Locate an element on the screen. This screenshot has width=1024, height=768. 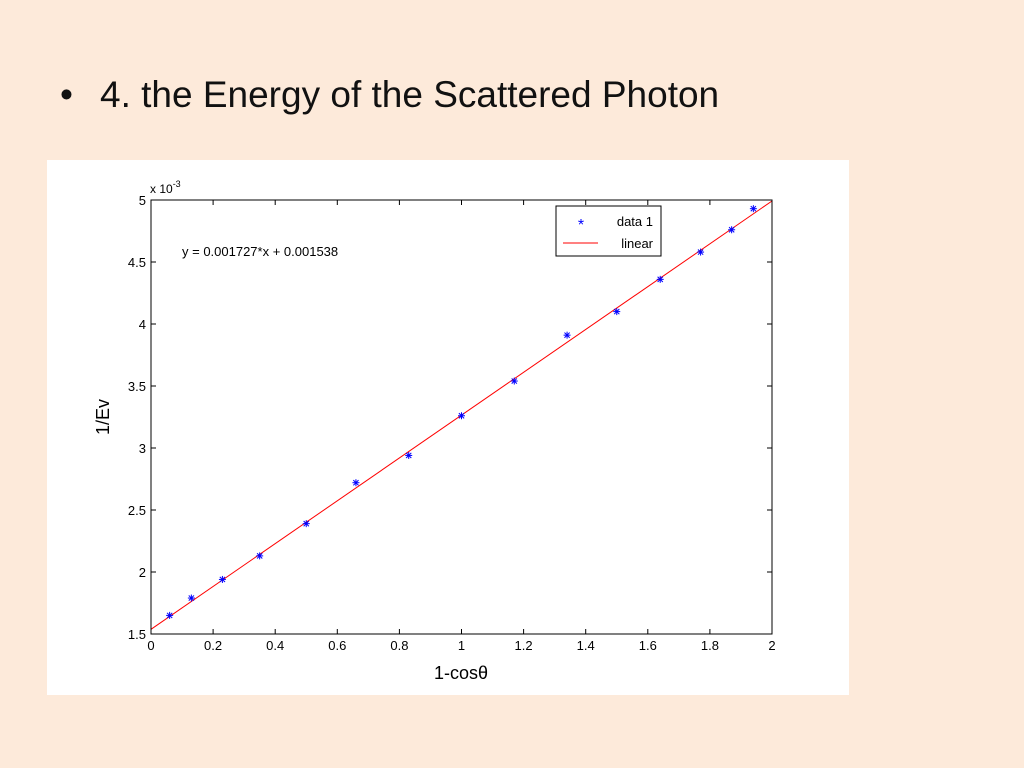
x-tick-label: 0.2 is located at coordinates (213, 645).